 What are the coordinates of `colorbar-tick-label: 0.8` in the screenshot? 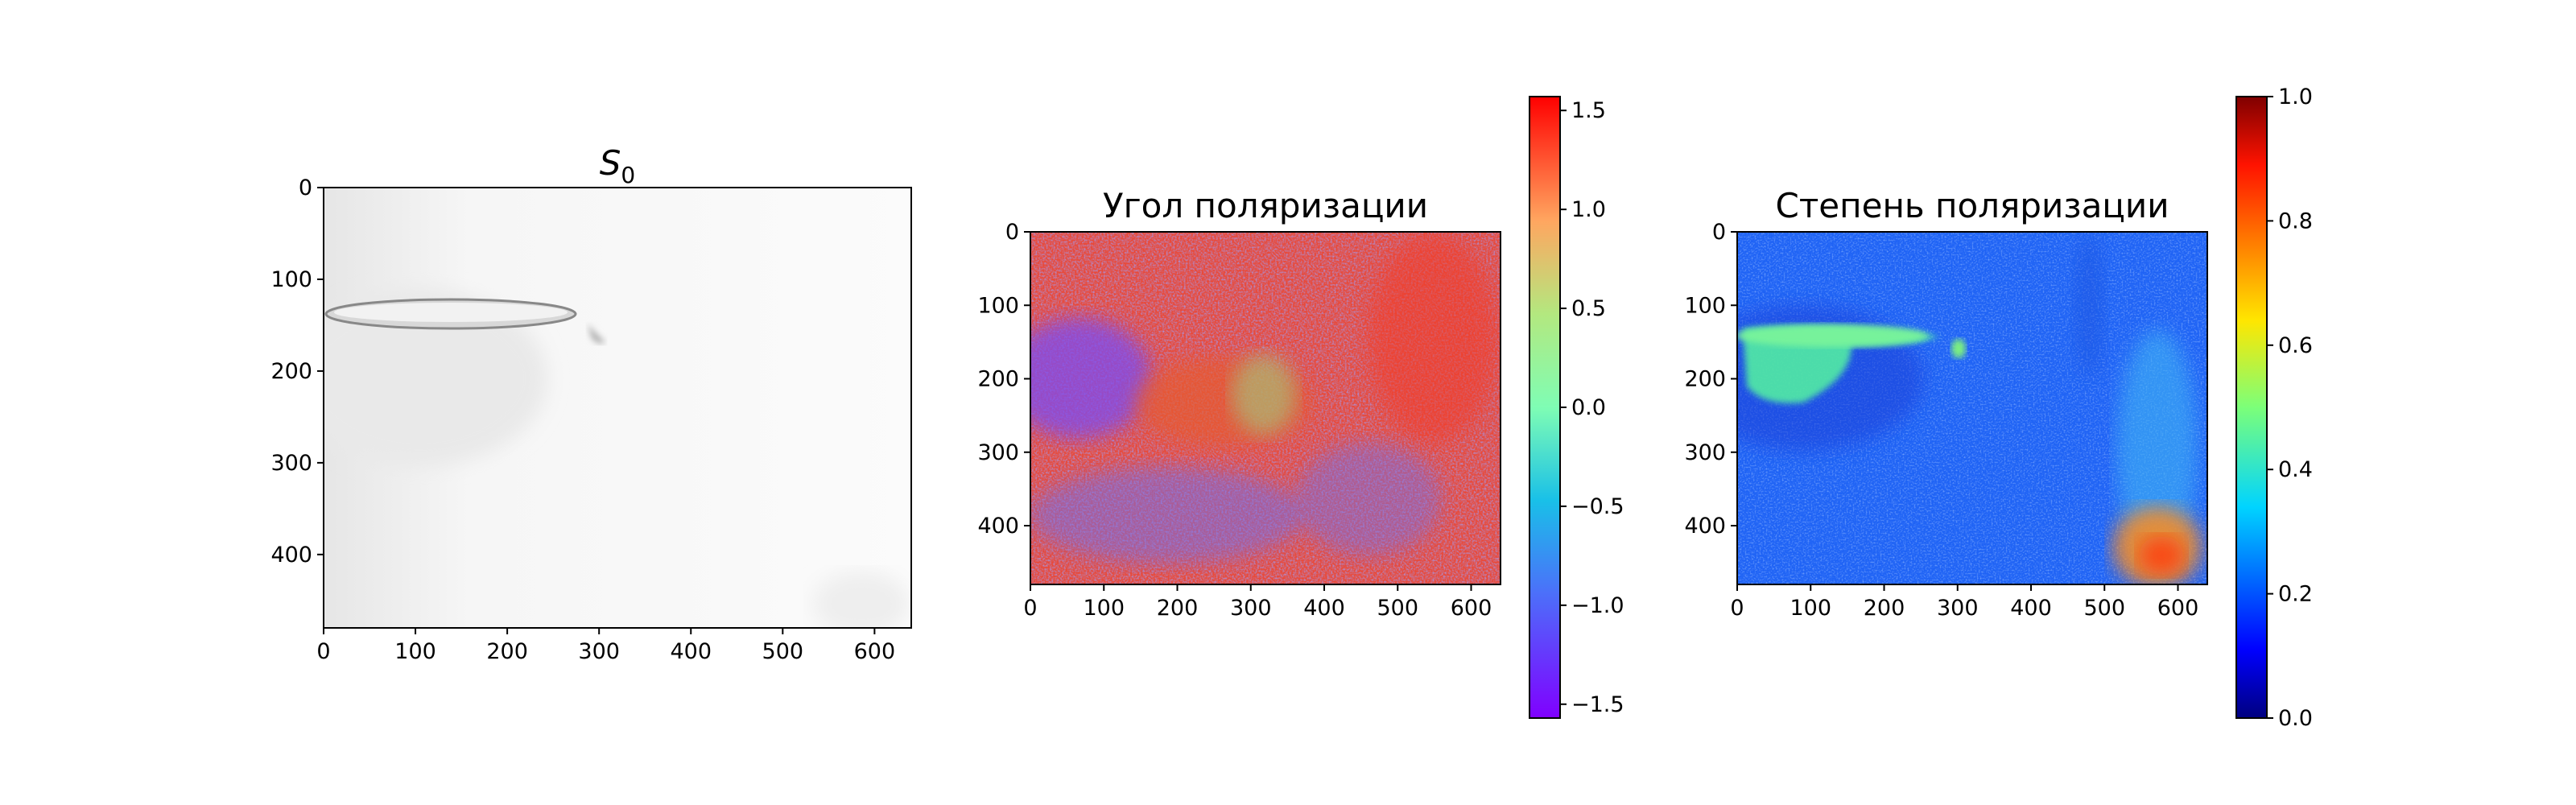 It's located at (2295, 221).